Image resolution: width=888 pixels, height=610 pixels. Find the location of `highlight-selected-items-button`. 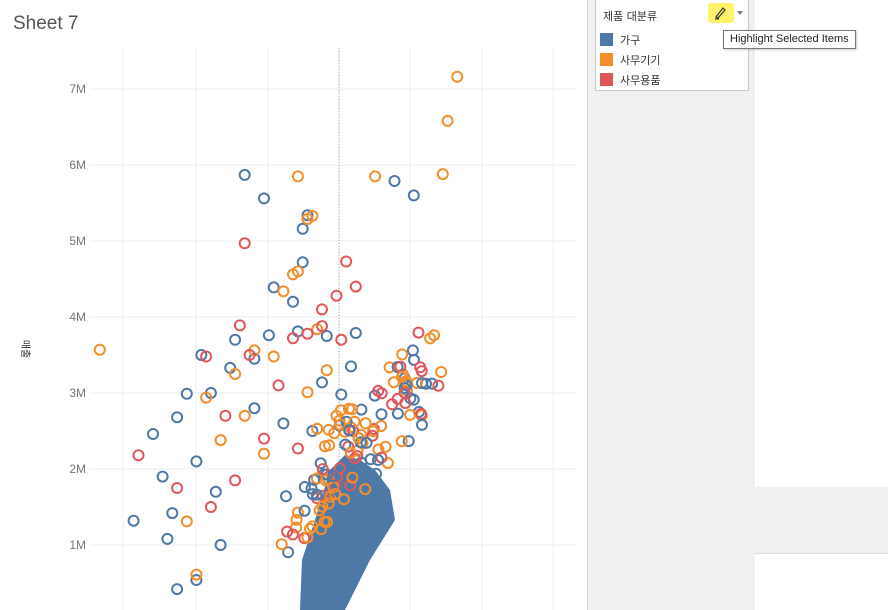

highlight-selected-items-button is located at coordinates (721, 13).